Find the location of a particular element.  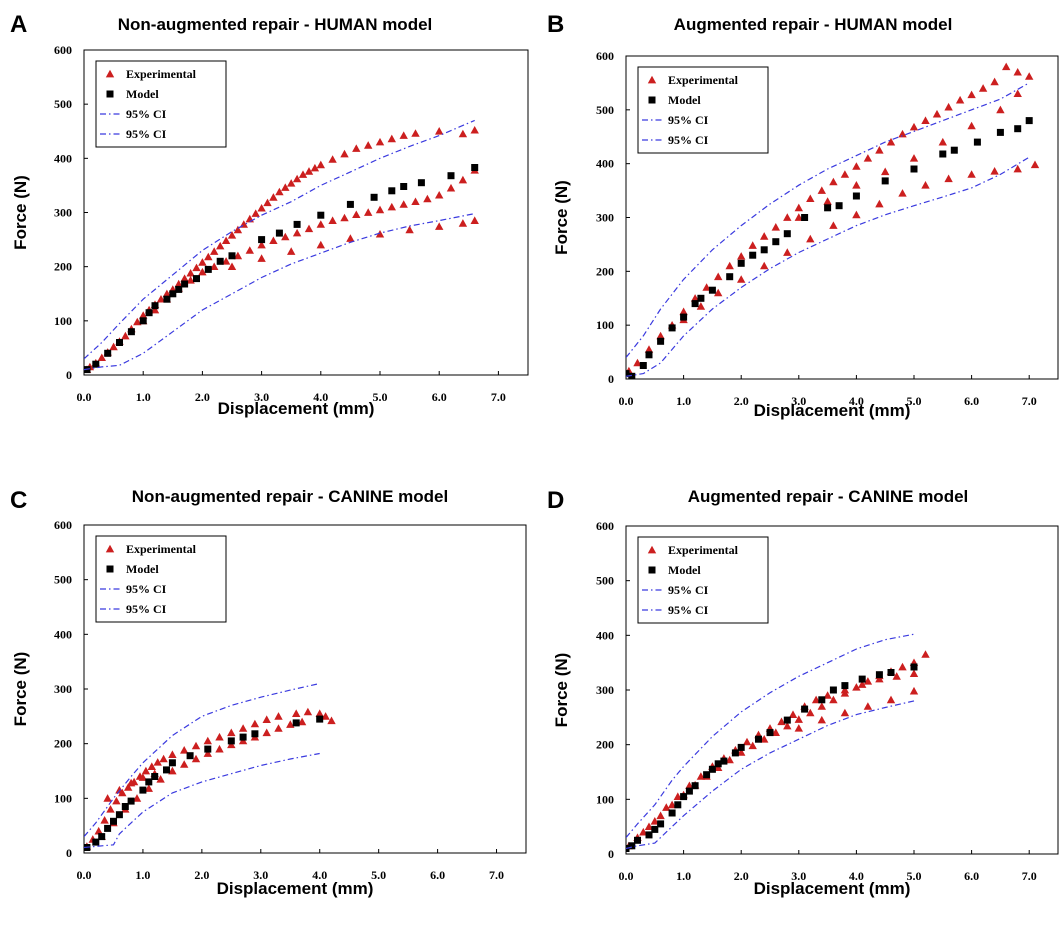

legend-entry-label: Experimental is located at coordinates (161, 74).